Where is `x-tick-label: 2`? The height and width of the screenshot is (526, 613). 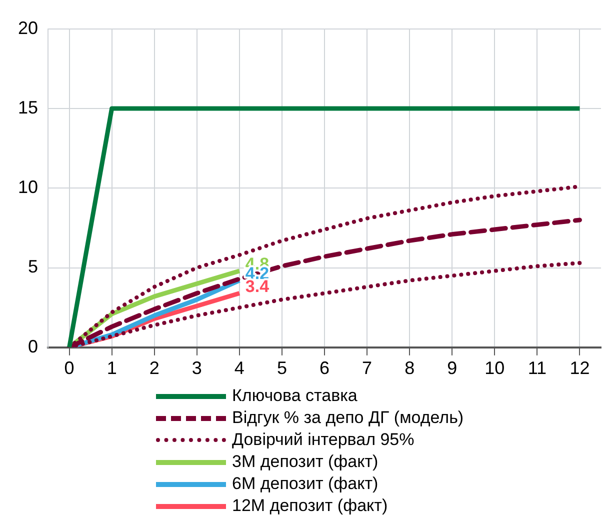
x-tick-label: 2 is located at coordinates (154, 368).